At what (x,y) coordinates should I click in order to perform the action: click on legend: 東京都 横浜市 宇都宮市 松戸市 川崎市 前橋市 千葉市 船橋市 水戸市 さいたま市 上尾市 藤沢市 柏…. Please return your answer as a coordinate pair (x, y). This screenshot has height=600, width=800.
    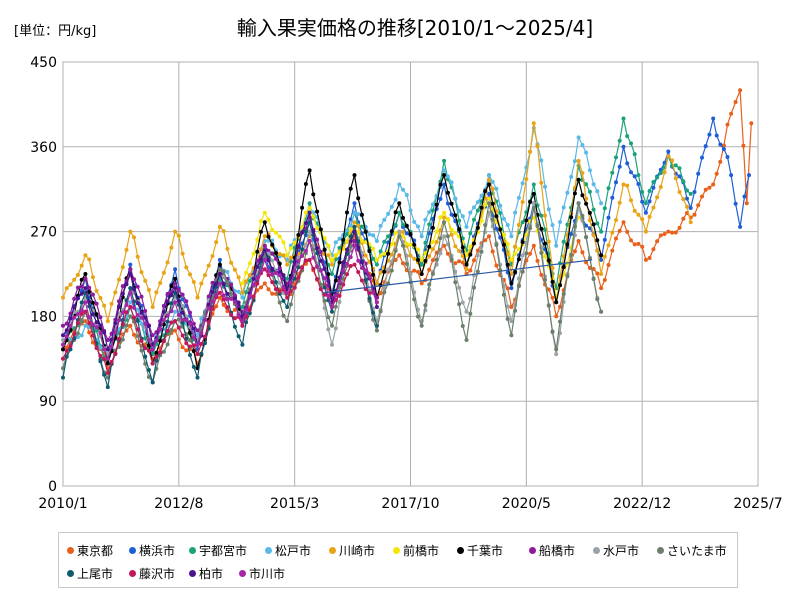
    Looking at the image, I should click on (398, 560).